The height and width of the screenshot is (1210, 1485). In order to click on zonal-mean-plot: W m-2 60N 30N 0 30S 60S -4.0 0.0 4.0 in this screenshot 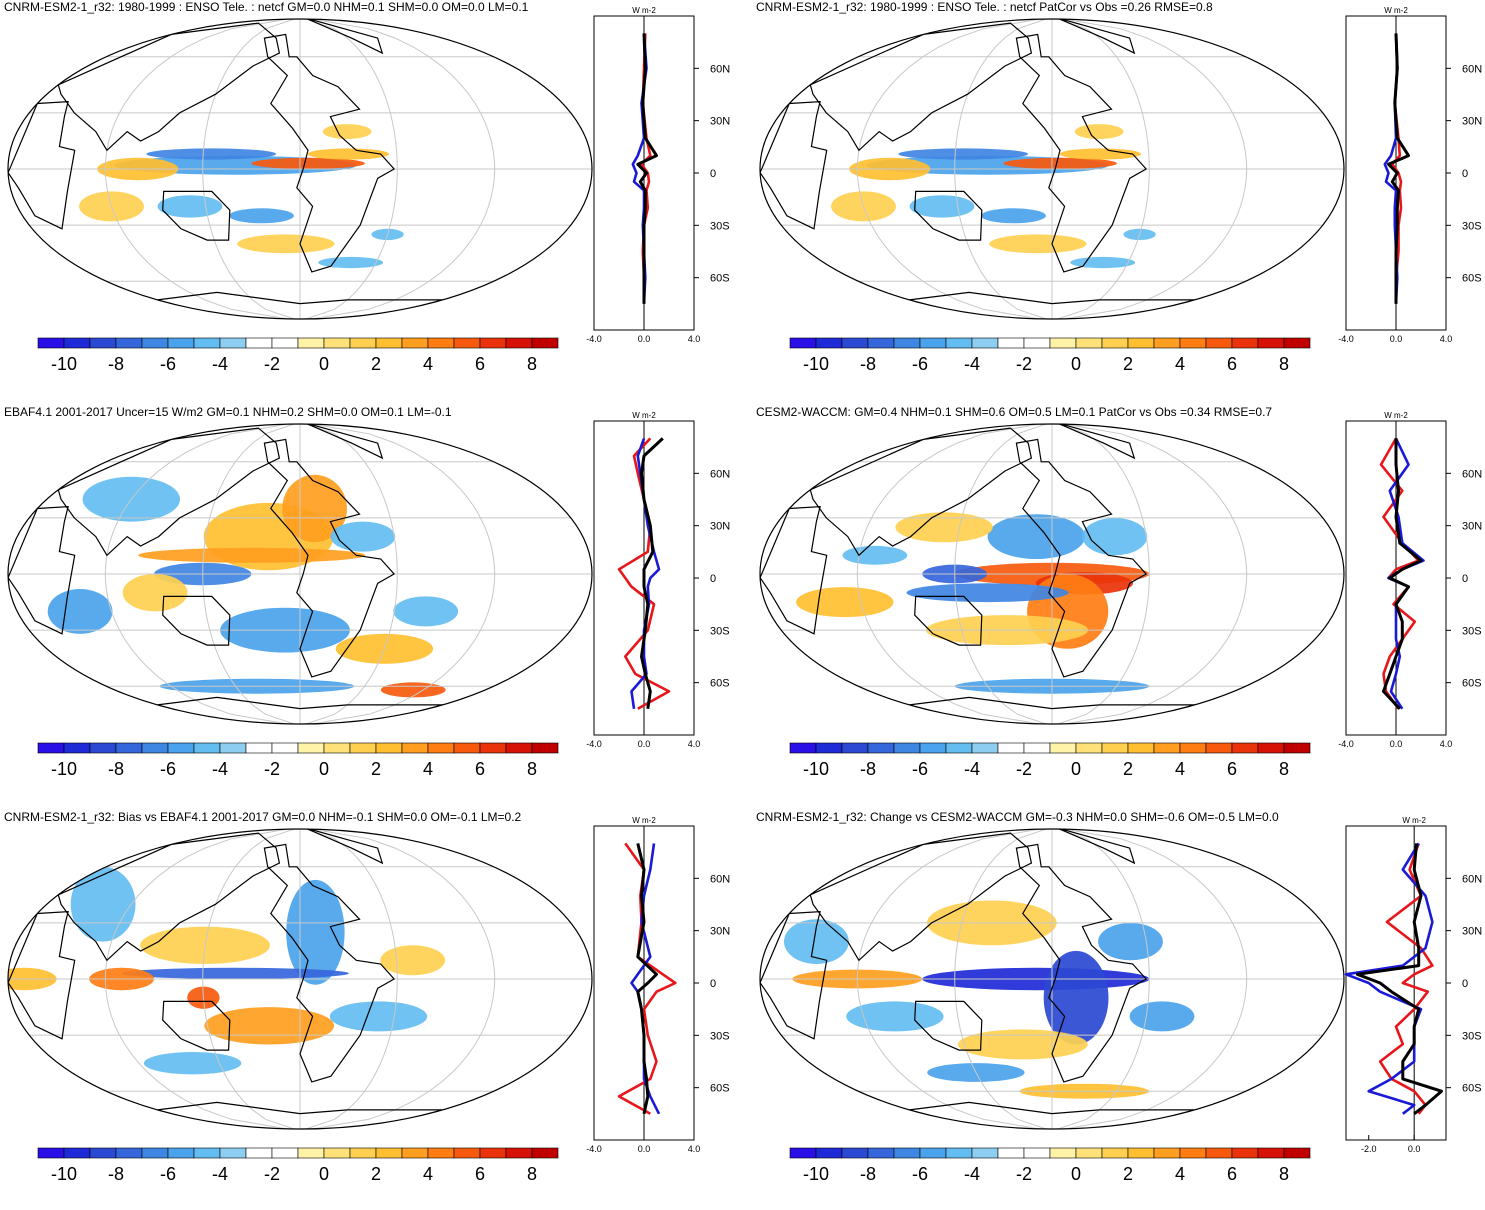, I will do `click(658, 985)`.